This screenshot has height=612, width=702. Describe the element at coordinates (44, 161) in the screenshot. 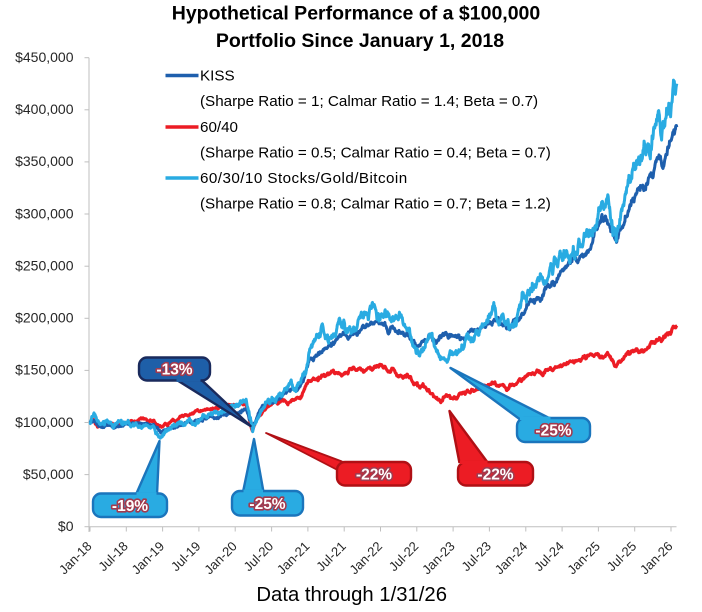

I see `svg-text: $350,000` at that location.